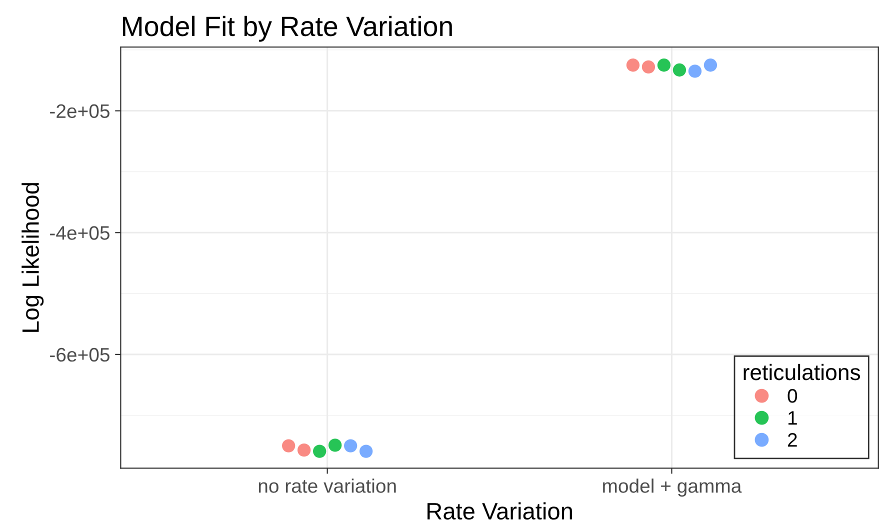 The height and width of the screenshot is (529, 881). Describe the element at coordinates (80, 111) in the screenshot. I see `y-tick-label: -2e+05` at that location.